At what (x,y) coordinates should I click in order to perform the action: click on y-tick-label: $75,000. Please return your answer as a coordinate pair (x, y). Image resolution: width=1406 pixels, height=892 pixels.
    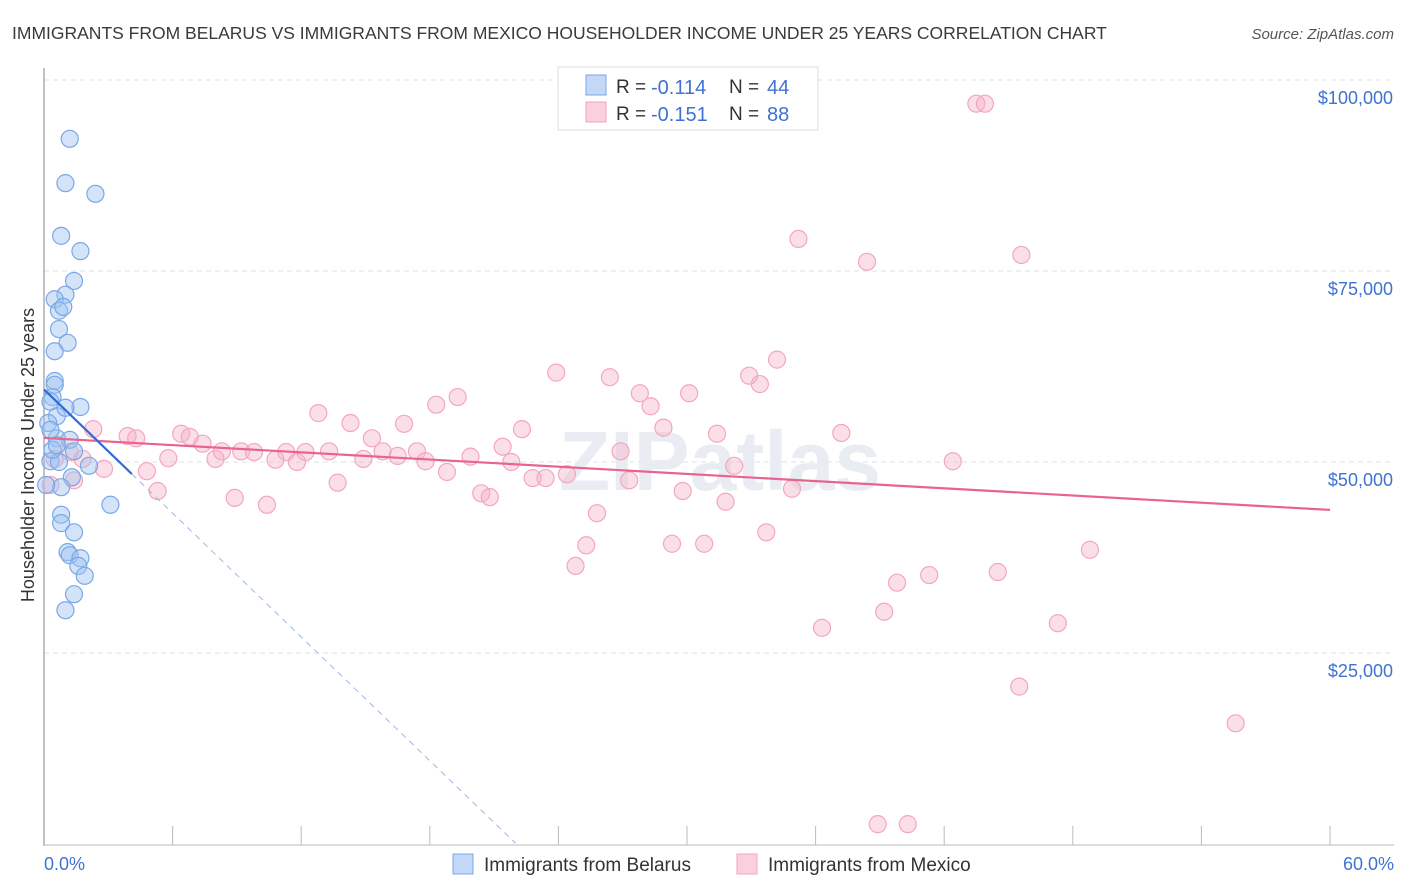
    Looking at the image, I should click on (1360, 289).